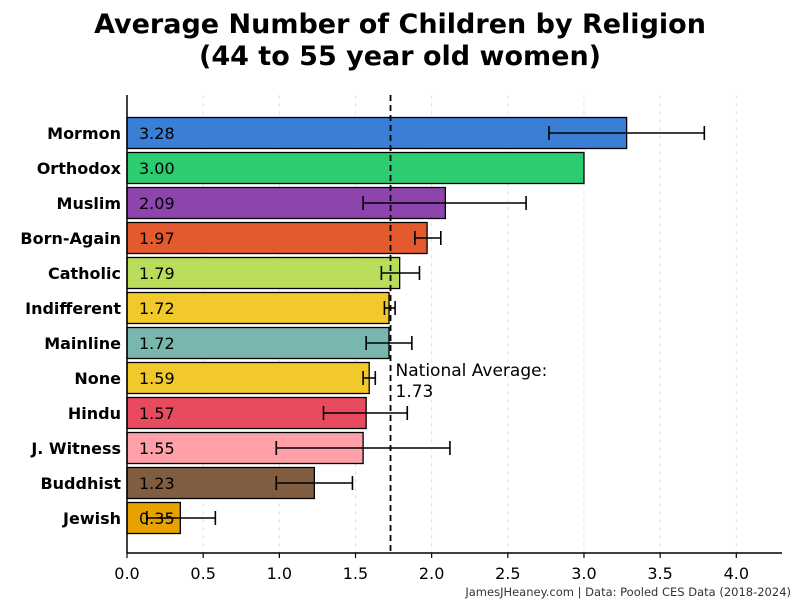 The image size is (800, 600). I want to click on chart-title-line1: Average Number of Children by Religion, so click(400, 24).